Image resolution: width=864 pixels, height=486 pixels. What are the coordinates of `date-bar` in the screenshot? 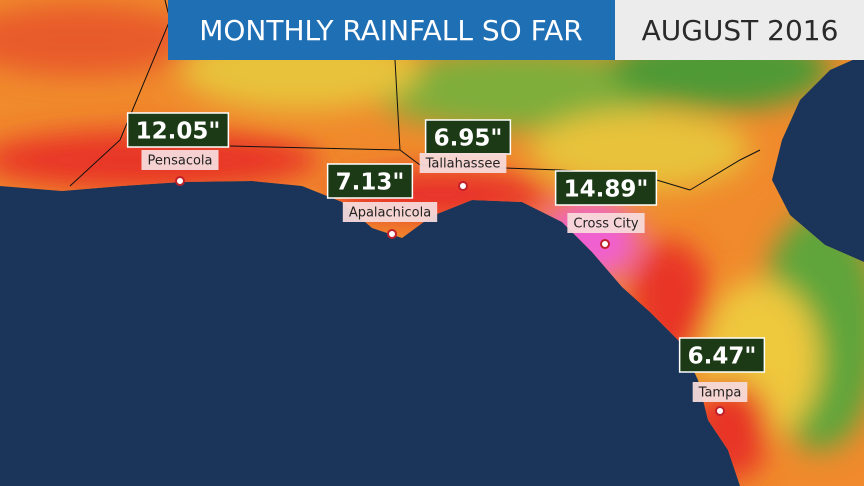 It's located at (739, 30).